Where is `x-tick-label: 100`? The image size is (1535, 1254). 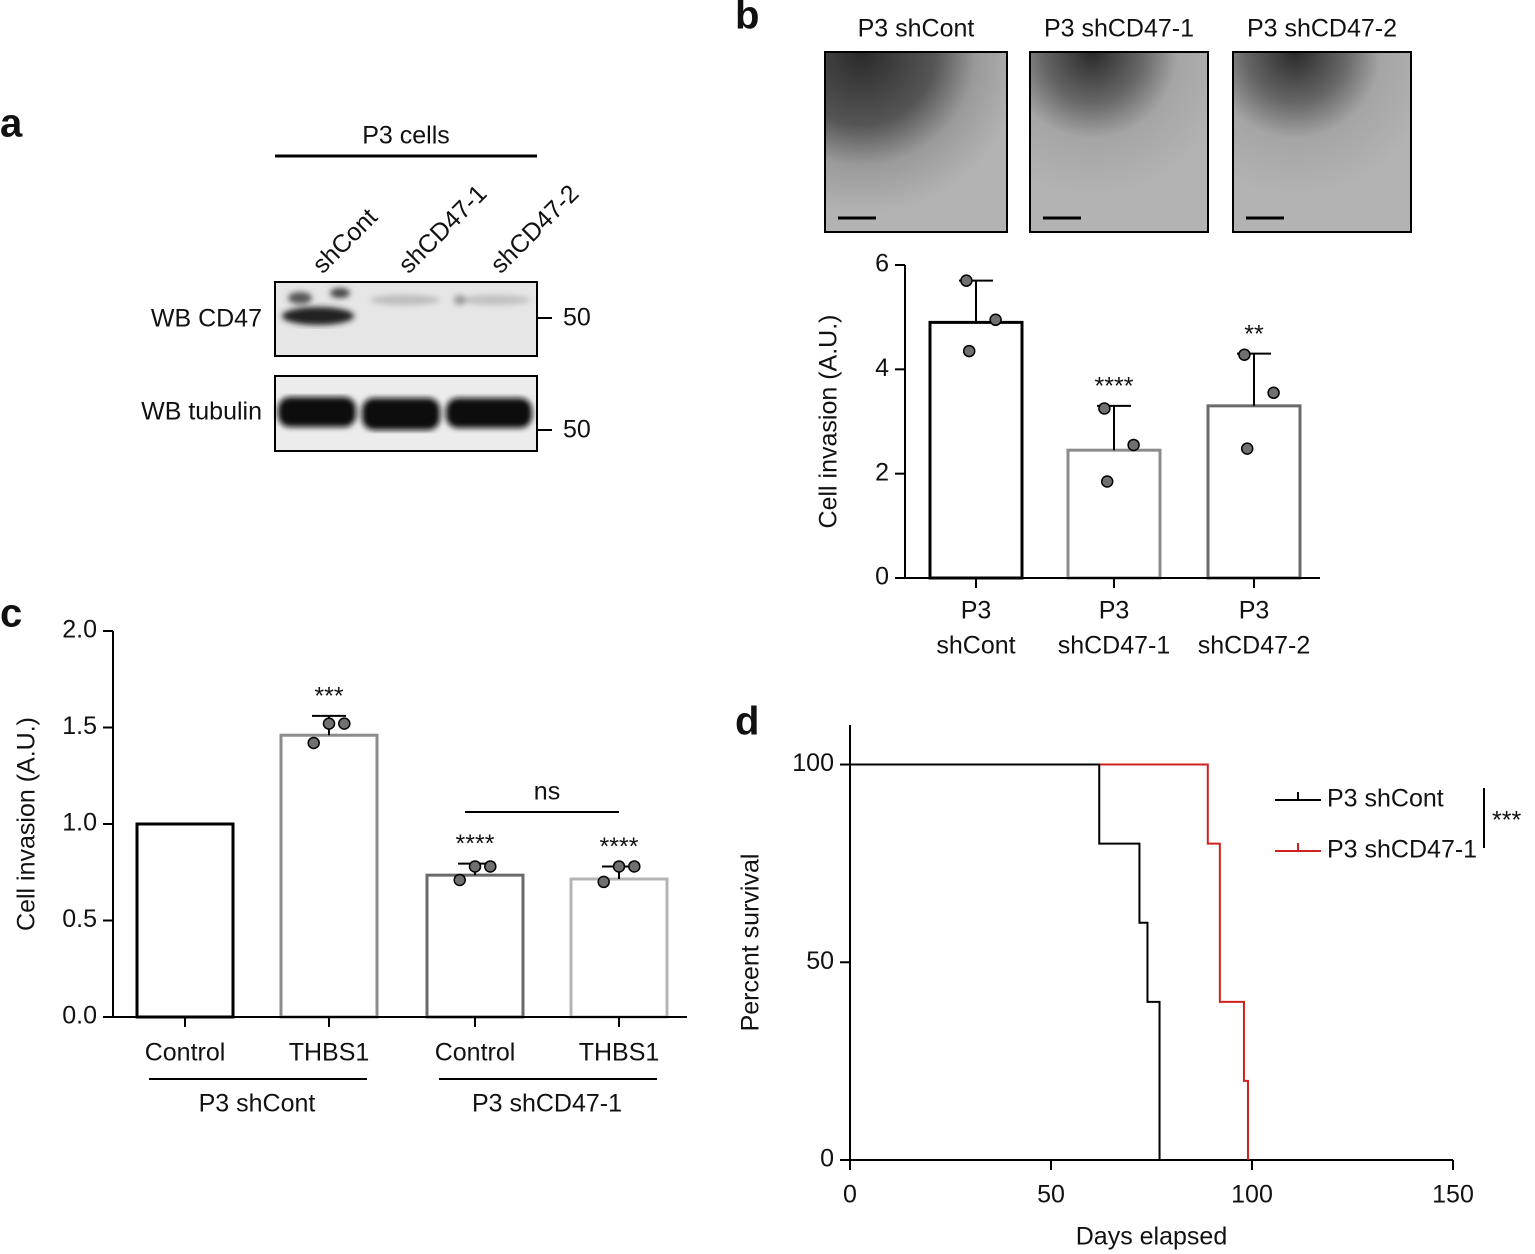 x-tick-label: 100 is located at coordinates (1252, 1195).